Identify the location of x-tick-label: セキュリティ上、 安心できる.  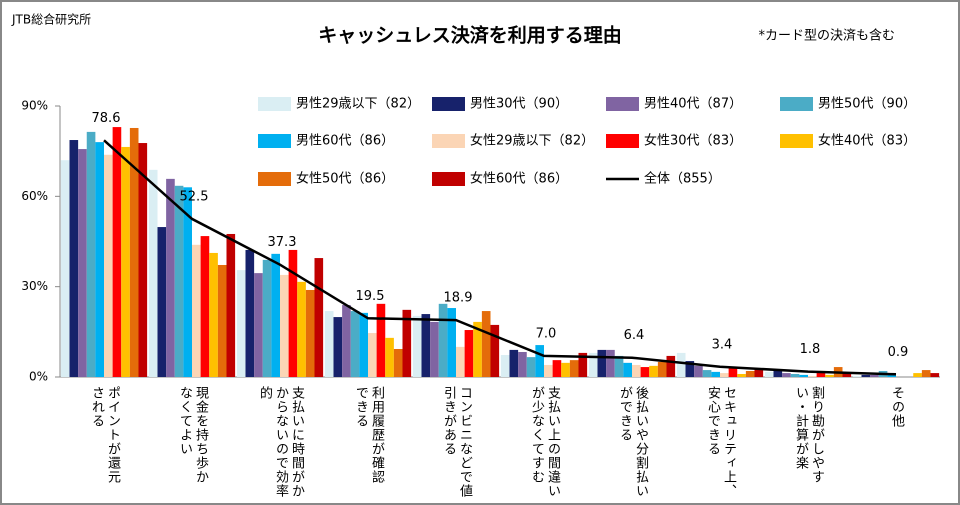
(720, 442).